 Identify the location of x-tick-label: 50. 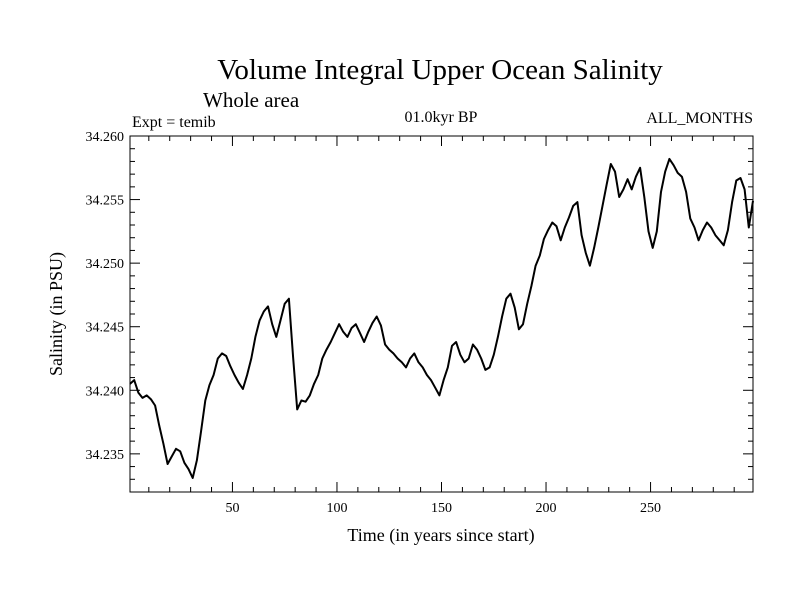
(232, 508).